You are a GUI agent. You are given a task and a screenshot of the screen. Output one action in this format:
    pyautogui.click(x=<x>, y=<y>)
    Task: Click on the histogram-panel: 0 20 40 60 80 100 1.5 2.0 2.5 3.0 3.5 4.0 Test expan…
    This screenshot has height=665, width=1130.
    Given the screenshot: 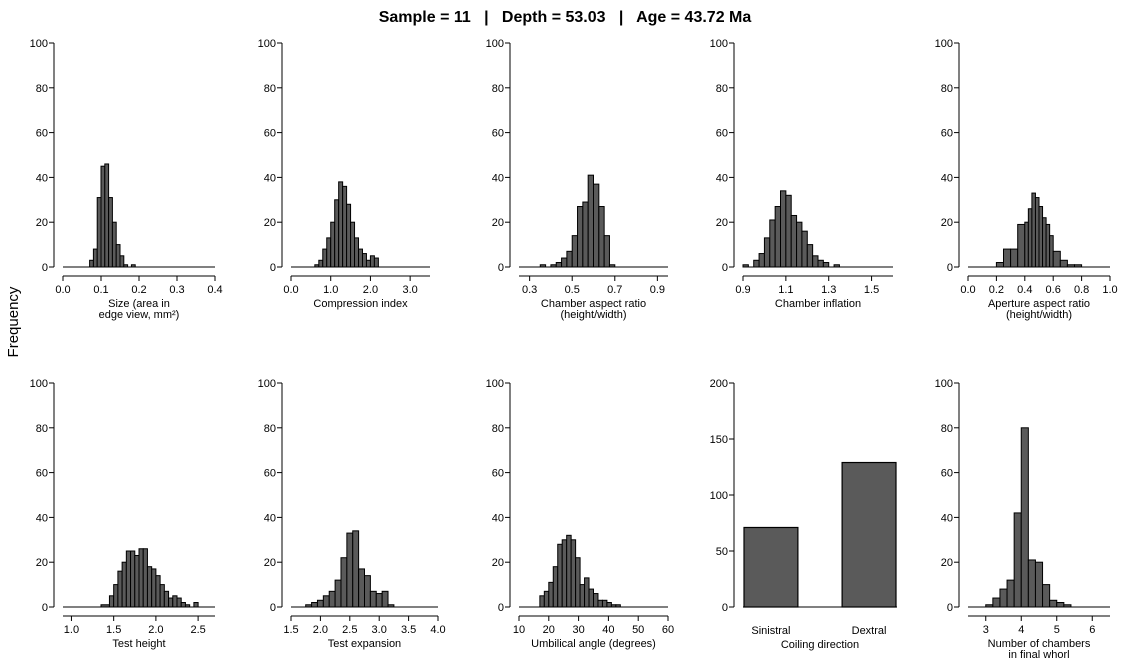 What is the action you would take?
    pyautogui.click(x=352, y=514)
    